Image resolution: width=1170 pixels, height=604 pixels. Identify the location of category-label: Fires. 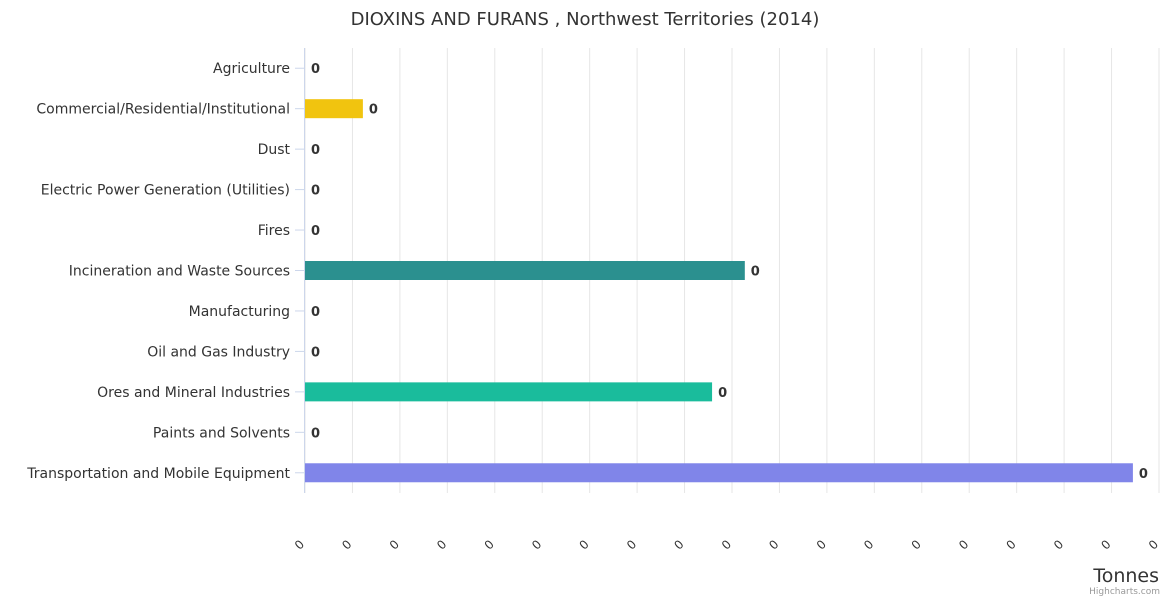
(274, 231).